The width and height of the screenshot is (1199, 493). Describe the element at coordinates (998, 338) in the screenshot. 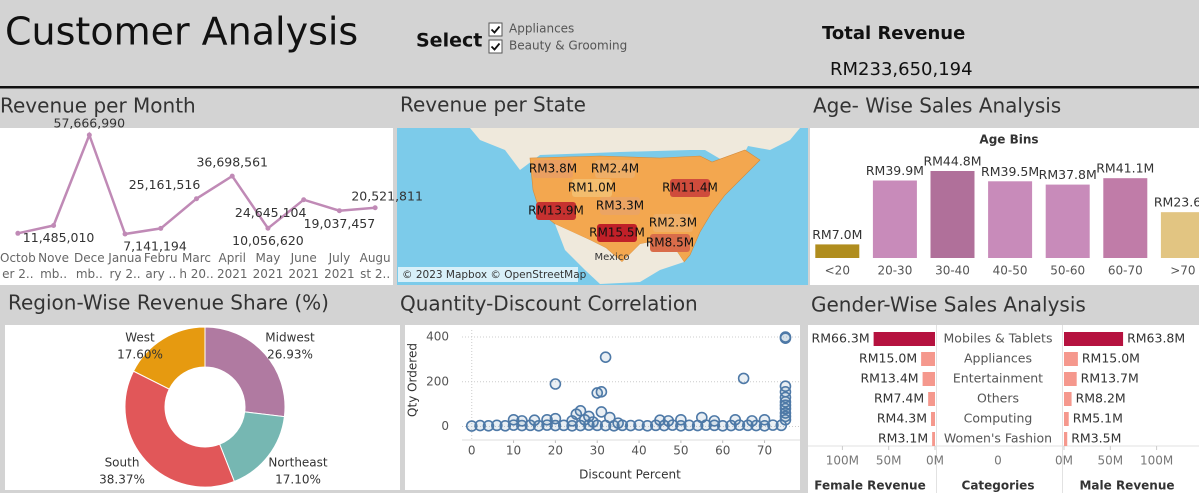

I see `category-label: Mobiles & Tablets` at that location.